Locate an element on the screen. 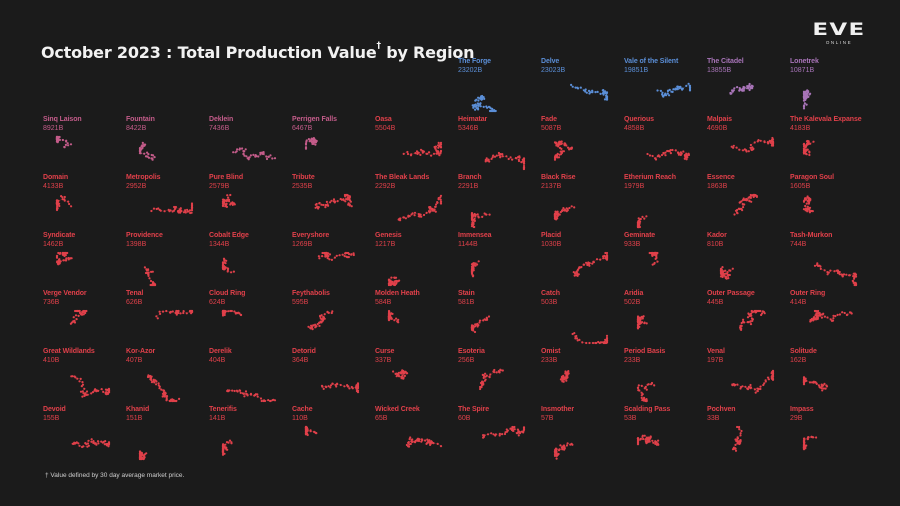 The image size is (900, 506). region-map-the-citadel is located at coordinates (741, 88).